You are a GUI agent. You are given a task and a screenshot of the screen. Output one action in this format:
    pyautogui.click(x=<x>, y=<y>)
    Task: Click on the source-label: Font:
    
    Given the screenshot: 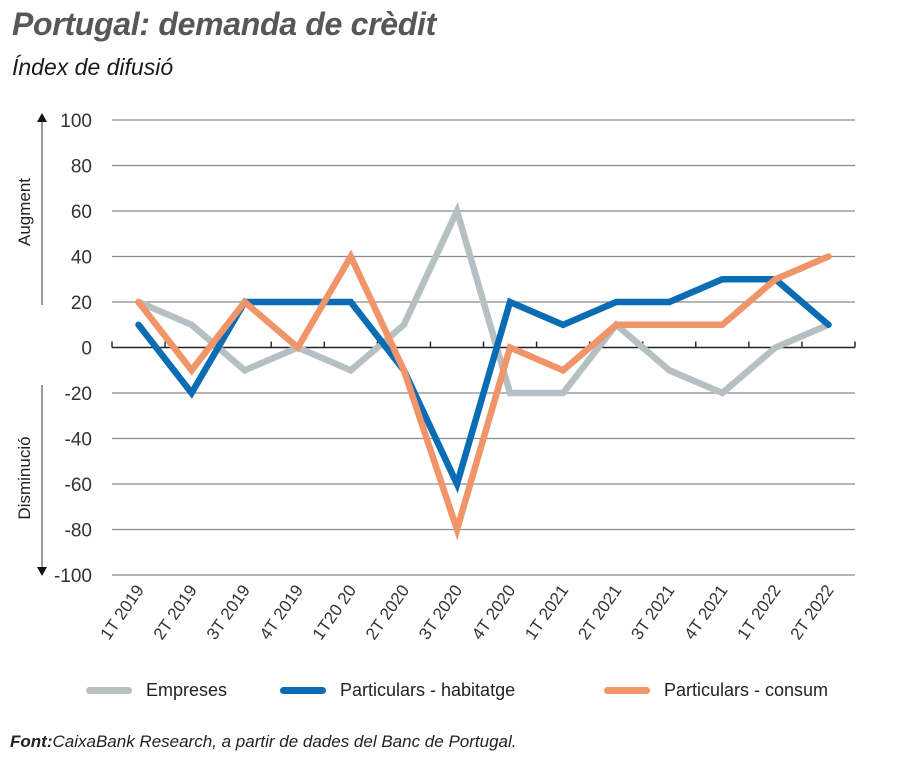 What is the action you would take?
    pyautogui.click(x=31, y=741)
    